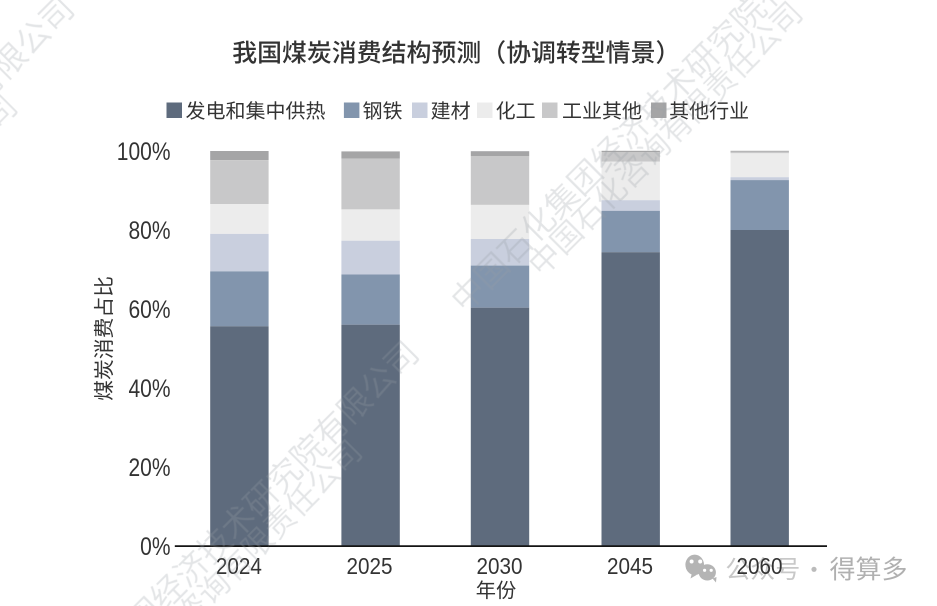 The width and height of the screenshot is (937, 606). What do you see at coordinates (370, 566) in the screenshot?
I see `svg-text: 2025` at bounding box center [370, 566].